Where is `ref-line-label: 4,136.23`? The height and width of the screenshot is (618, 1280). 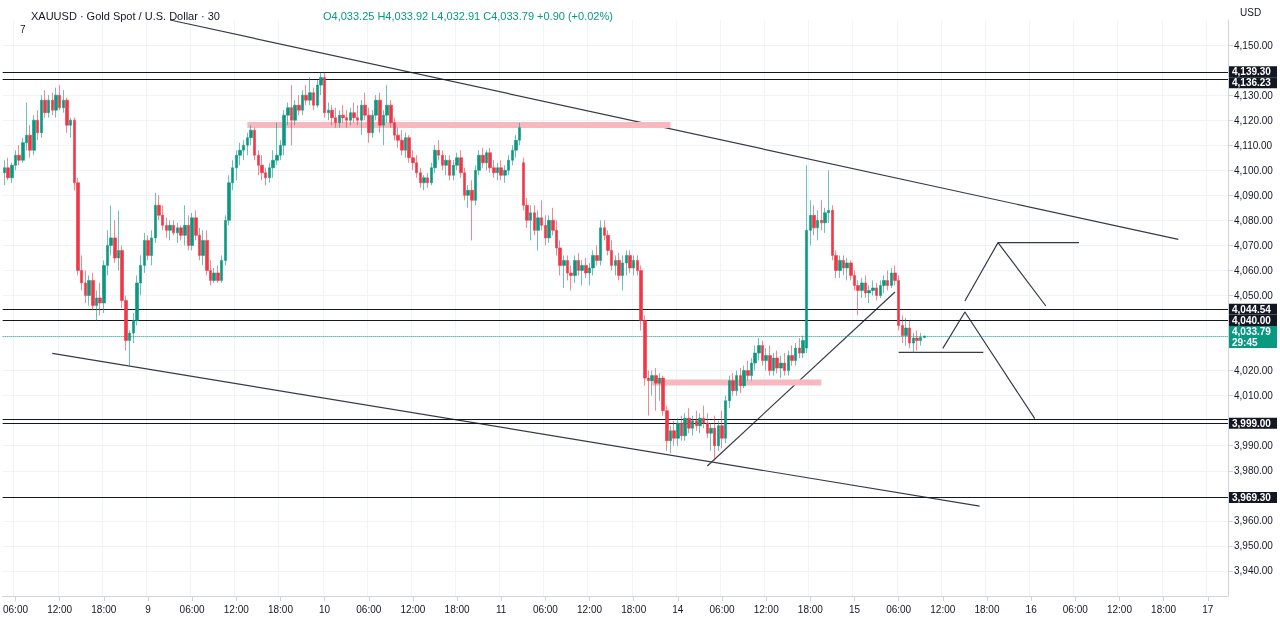
ref-line-label: 4,136.23 is located at coordinates (1252, 83).